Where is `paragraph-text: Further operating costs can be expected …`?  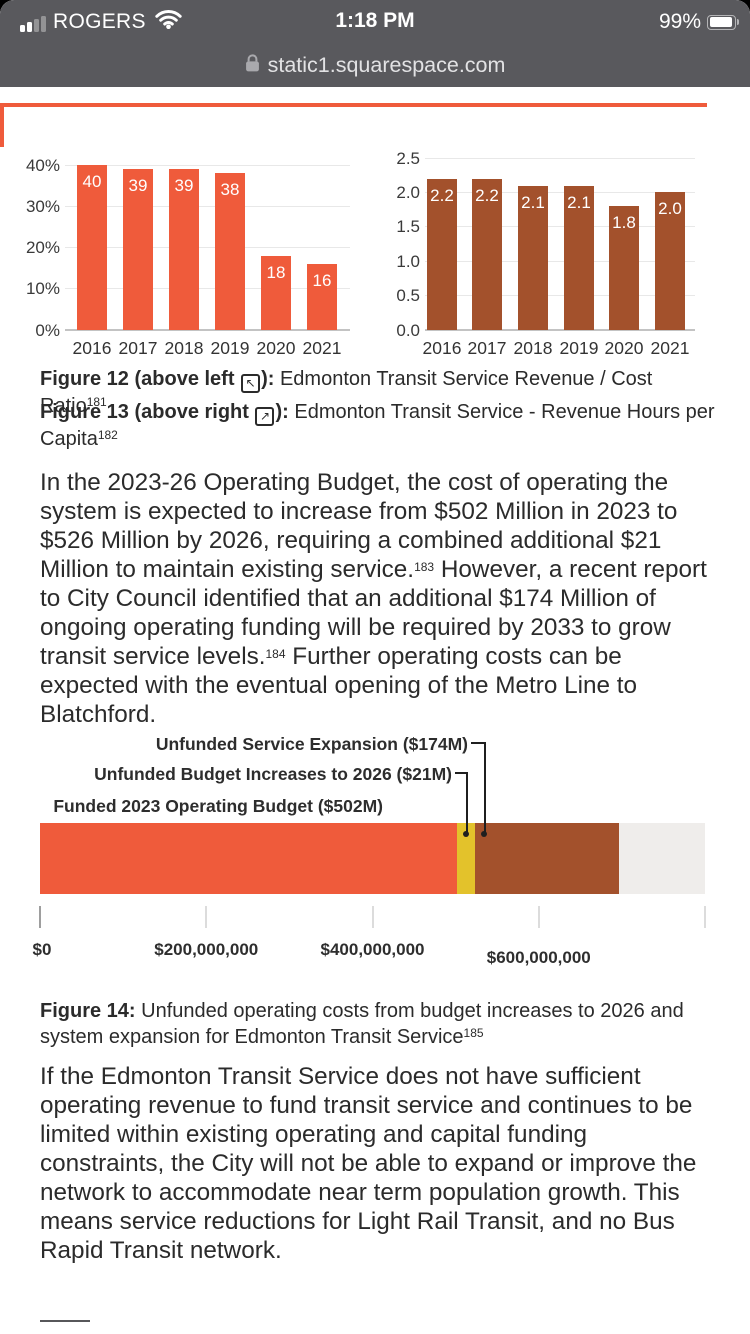 paragraph-text: Further operating costs can be expected … is located at coordinates (339, 685).